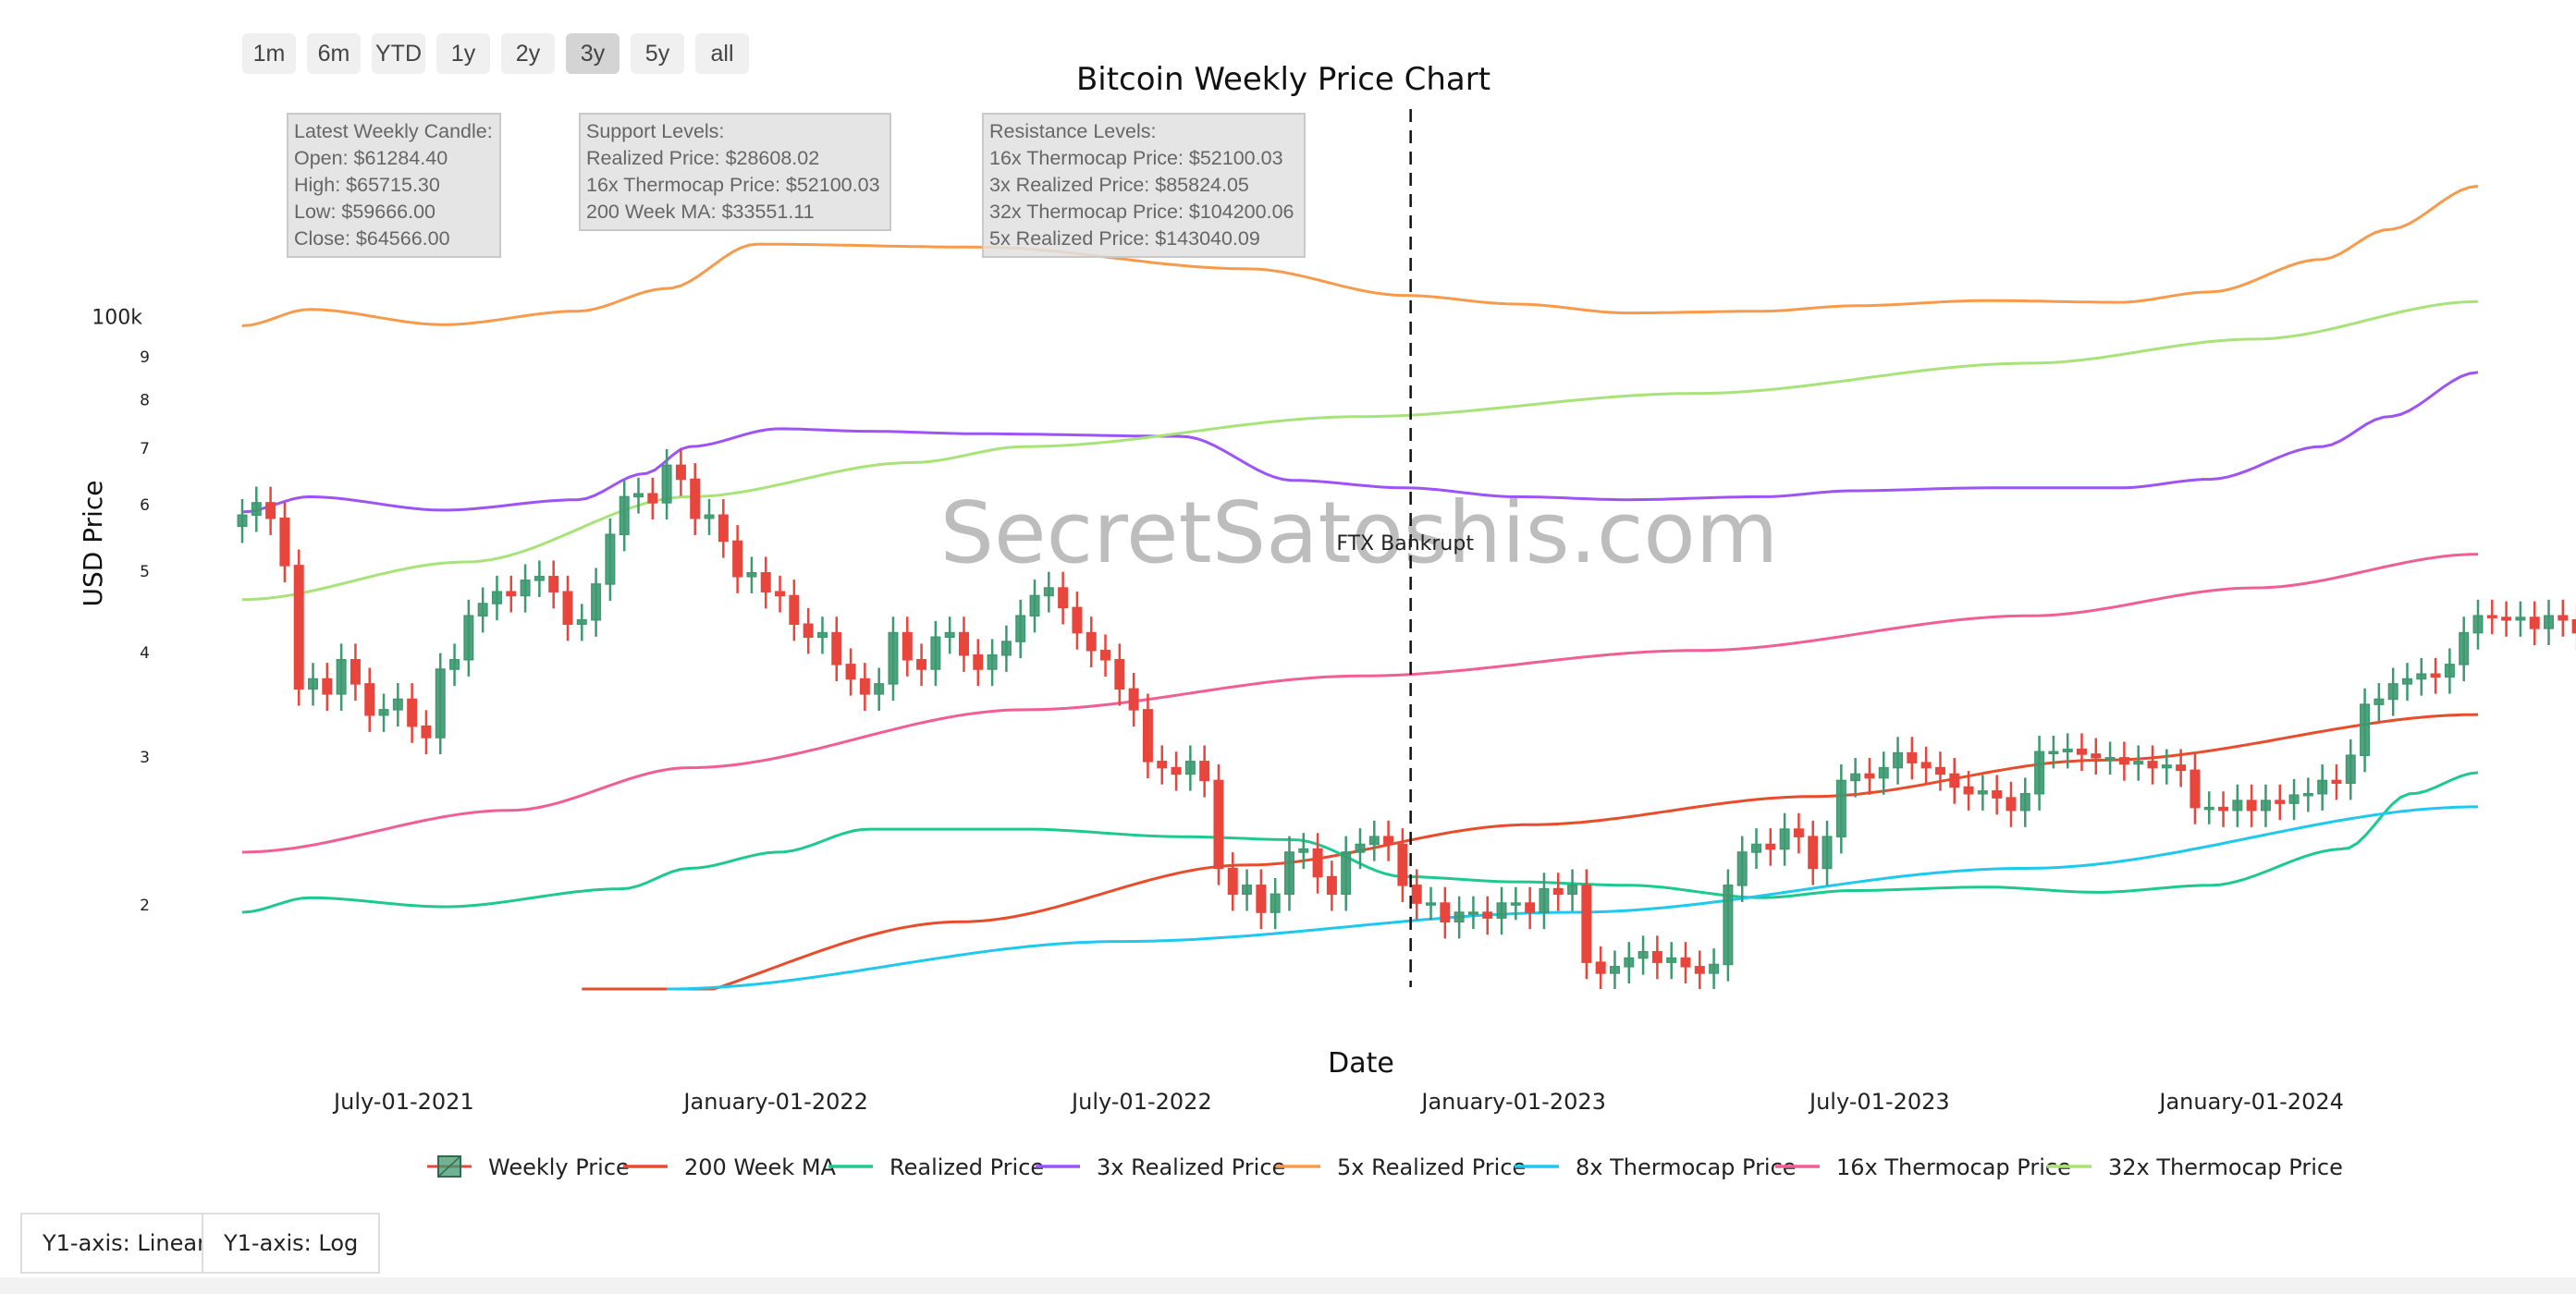 The image size is (2576, 1294). I want to click on x-tick-label: July-01-2021, so click(403, 1102).